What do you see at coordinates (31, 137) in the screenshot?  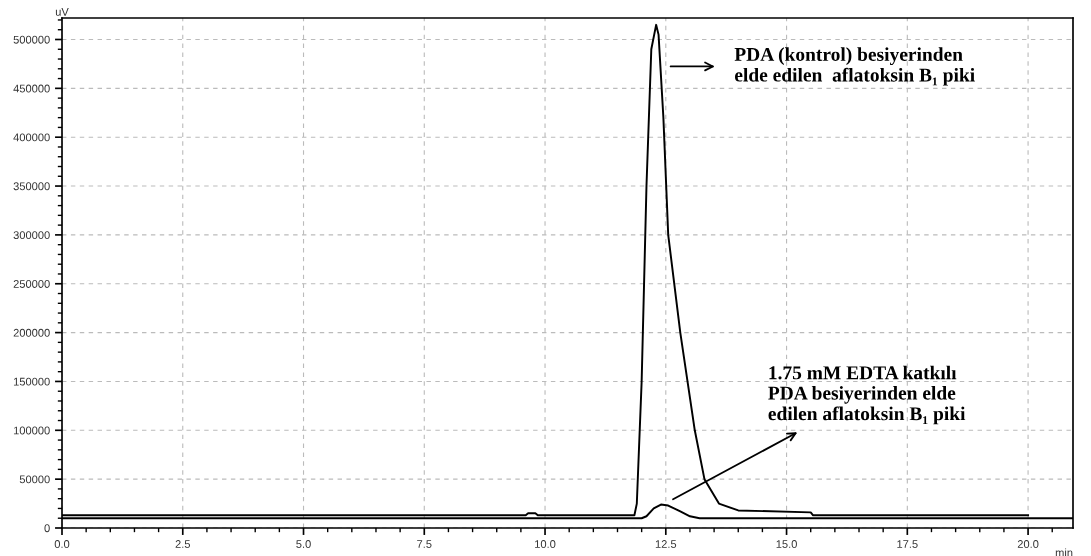 I see `y-tick-label: 400000` at bounding box center [31, 137].